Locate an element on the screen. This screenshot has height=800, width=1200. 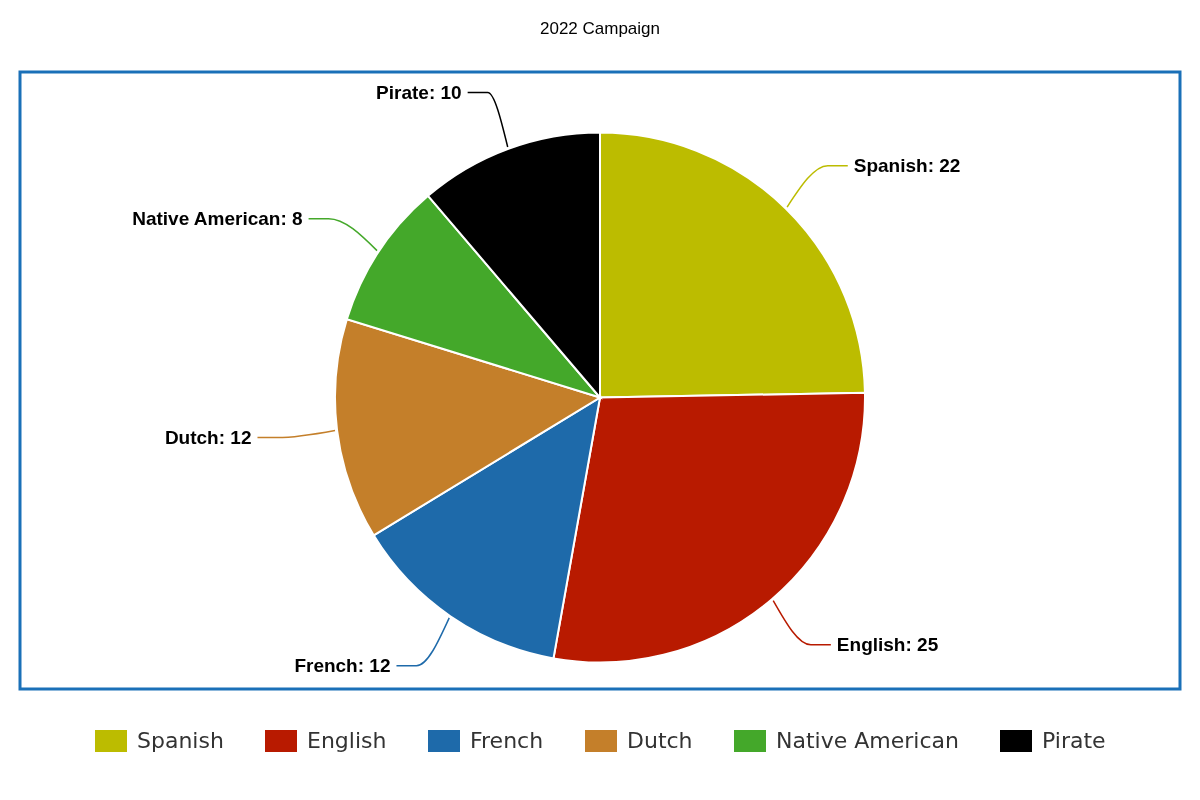
chart-title: 2022 Campaign is located at coordinates (600, 28).